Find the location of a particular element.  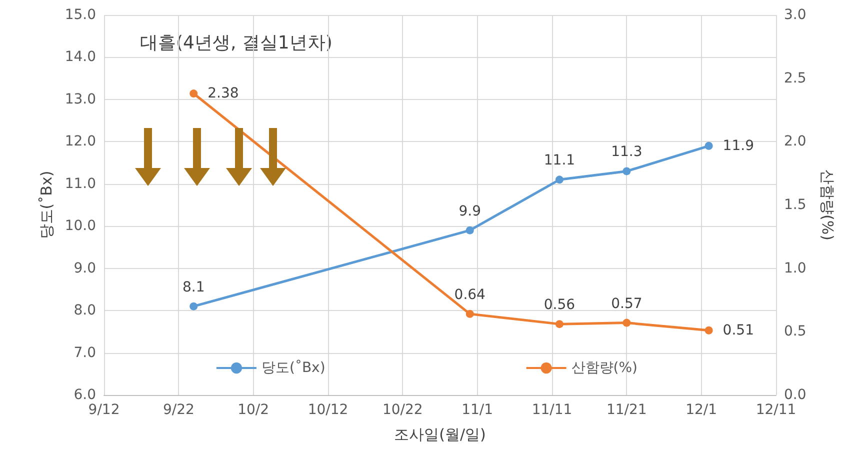

y-axis-title: 당도(˚Bx) is located at coordinates (46, 205).